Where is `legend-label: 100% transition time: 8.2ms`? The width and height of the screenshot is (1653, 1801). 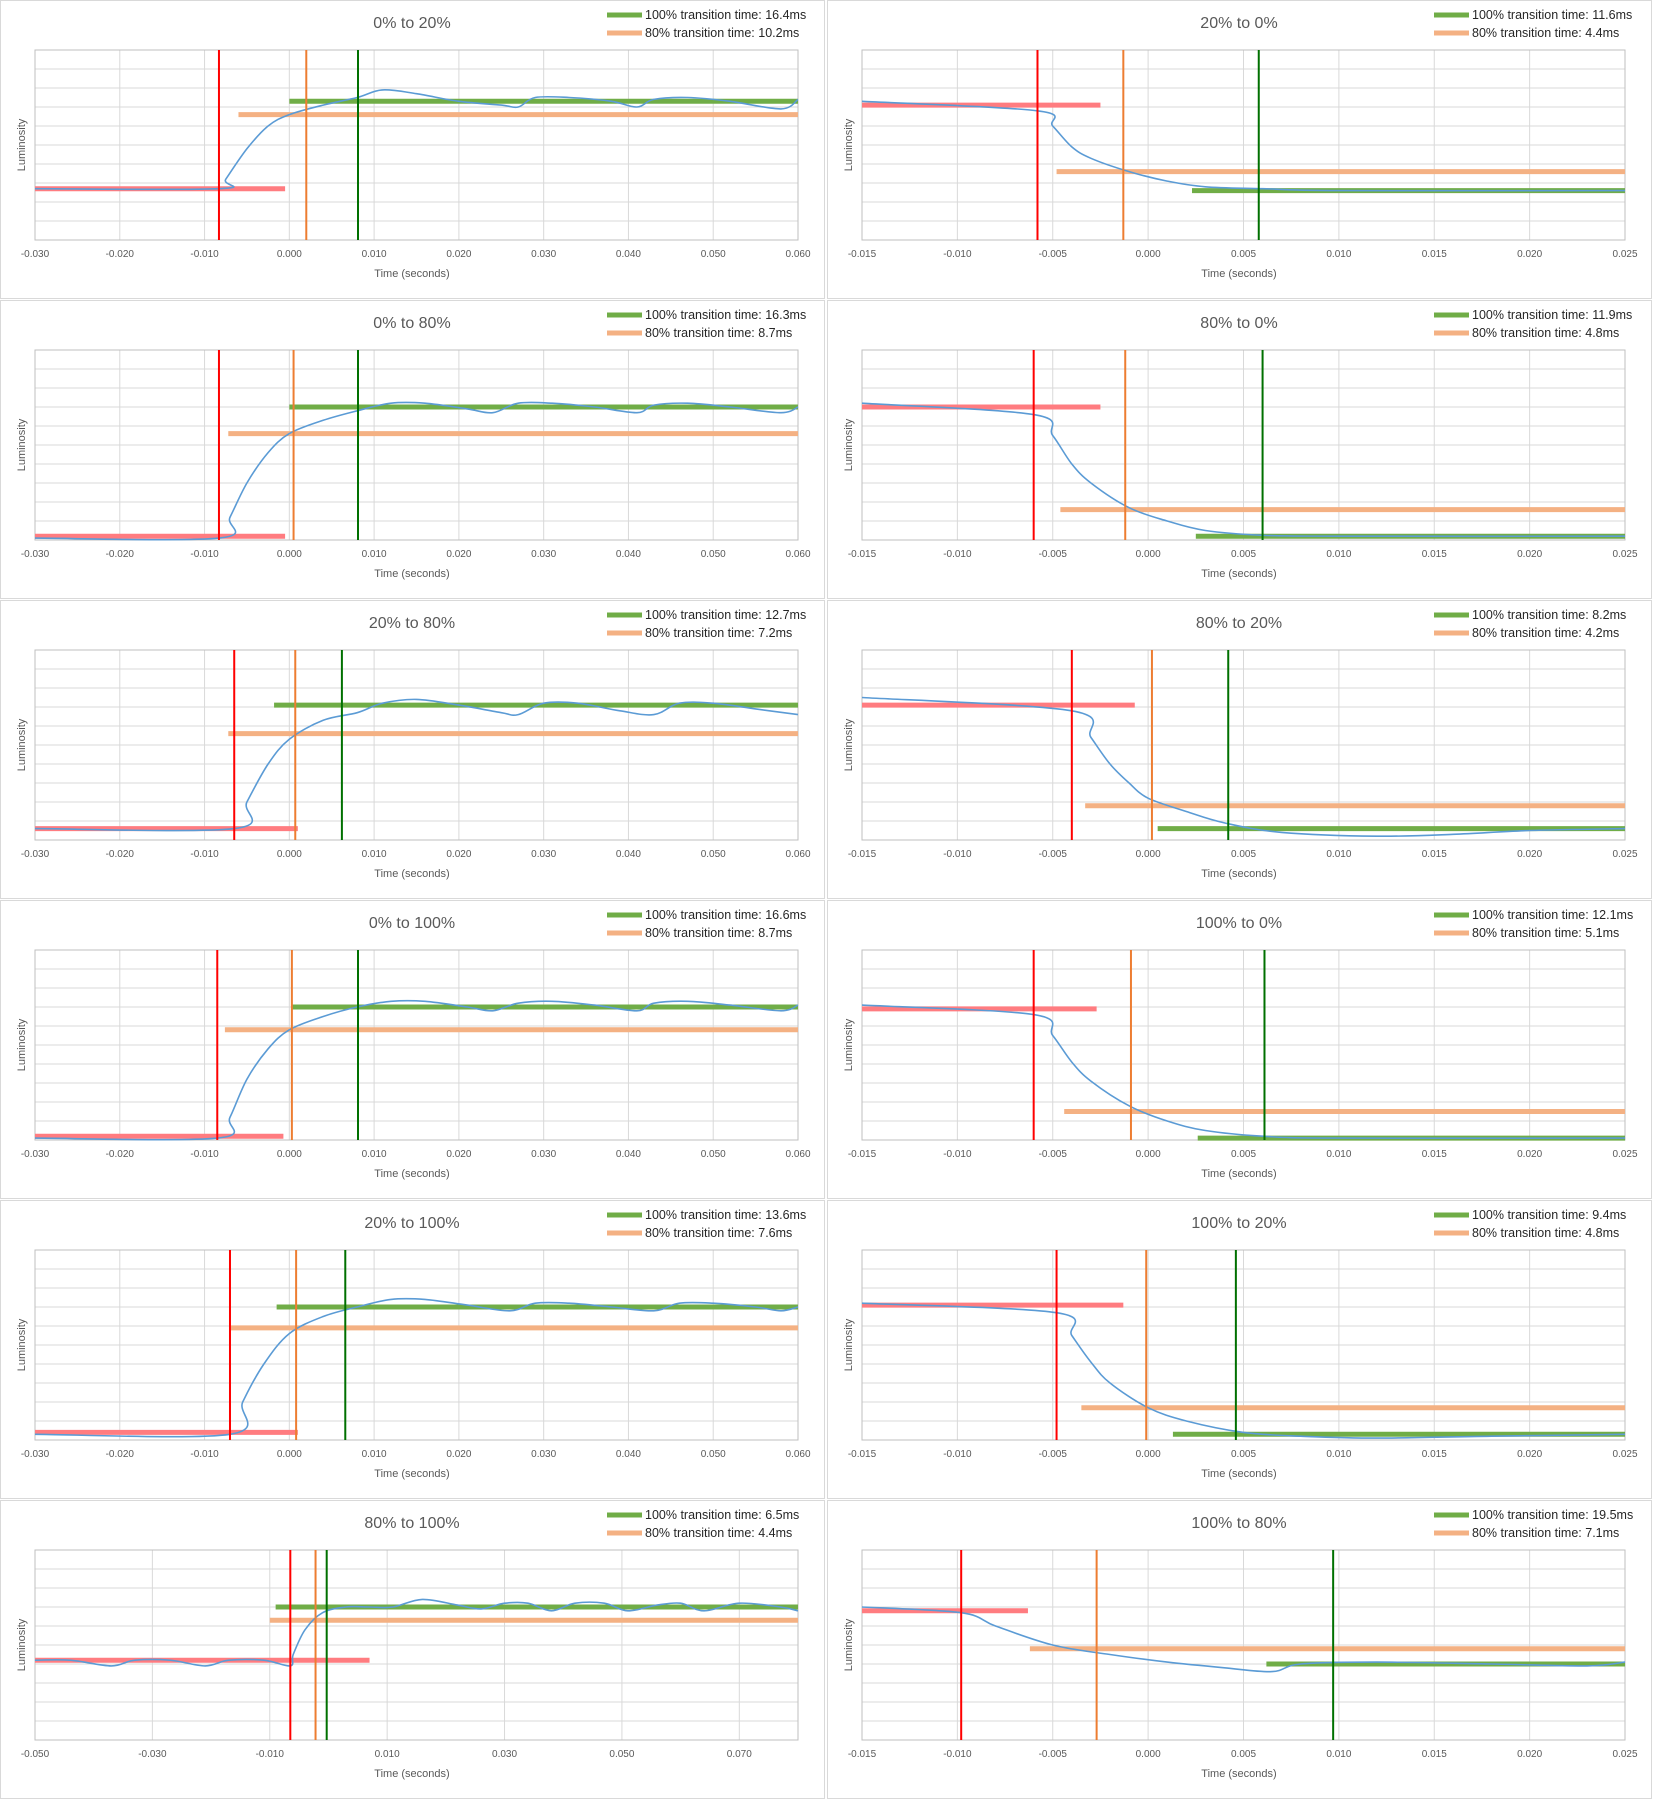
legend-label: 100% transition time: 8.2ms is located at coordinates (1549, 615).